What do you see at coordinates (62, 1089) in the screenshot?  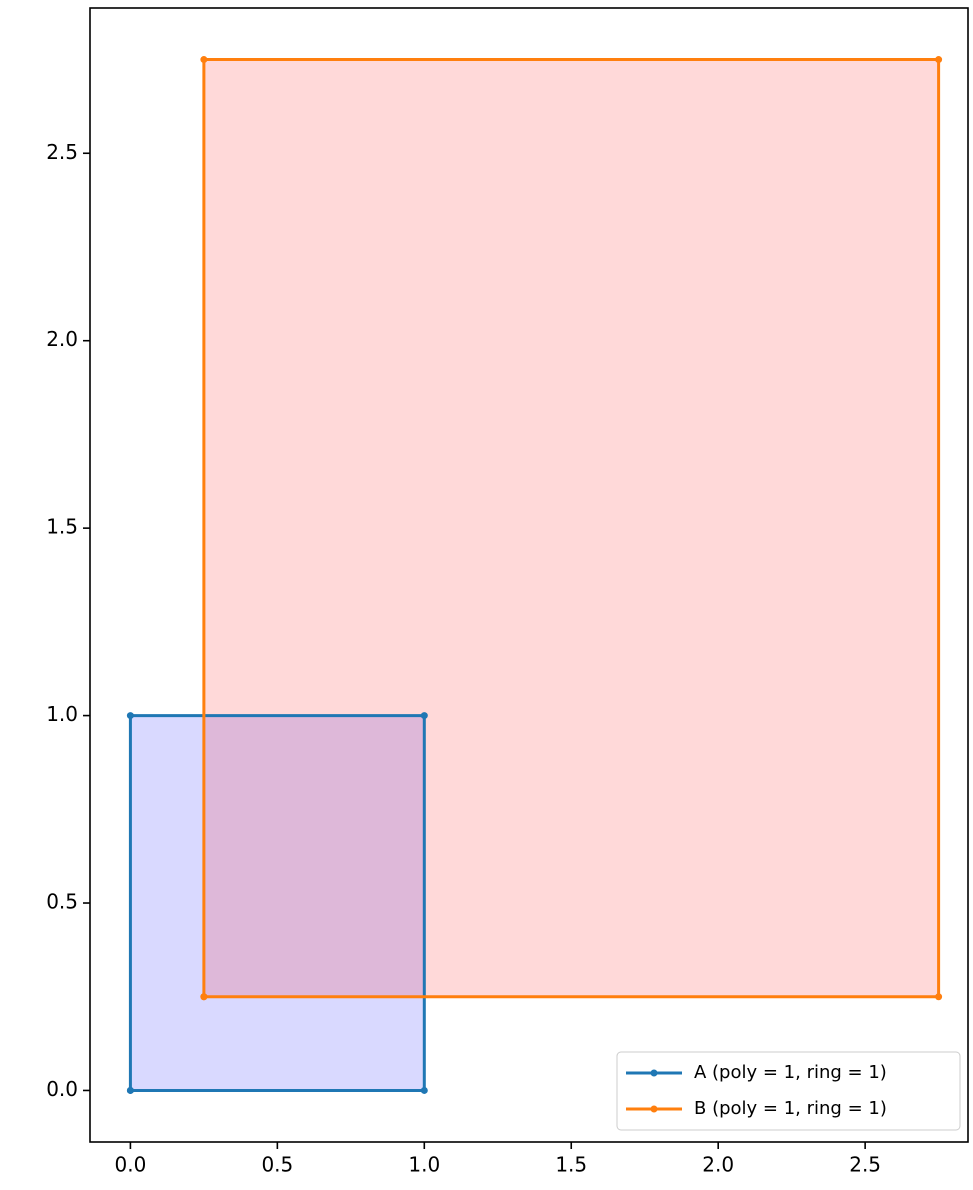 I see `y-tick-label: 0.0` at bounding box center [62, 1089].